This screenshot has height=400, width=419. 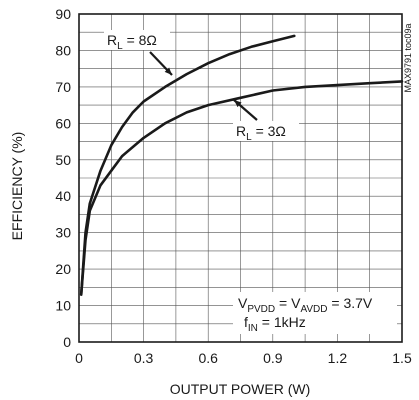 I want to click on y-tick-label: 40, so click(x=63, y=196).